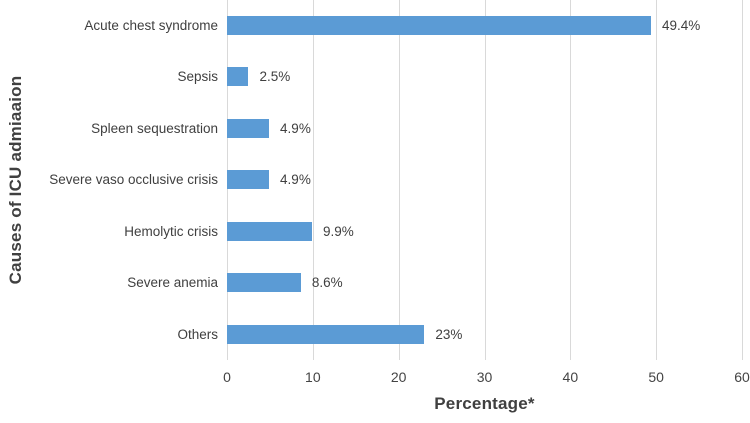 Image resolution: width=750 pixels, height=423 pixels. What do you see at coordinates (227, 377) in the screenshot?
I see `x-tick-label-0: 0` at bounding box center [227, 377].